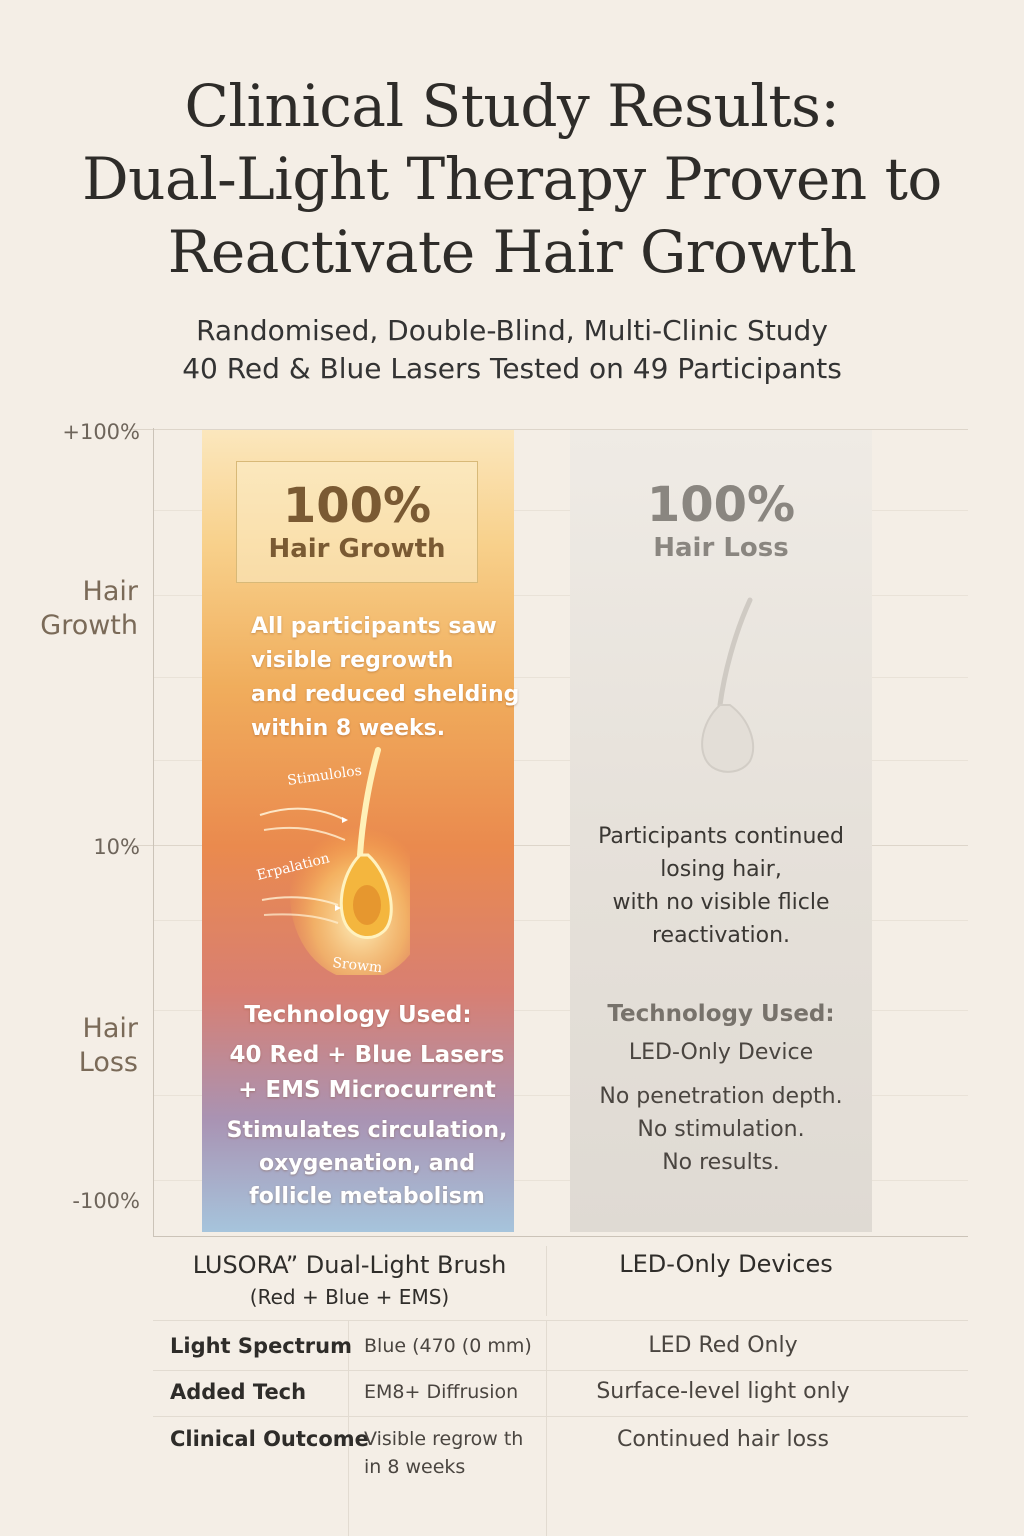 The width and height of the screenshot is (1024, 1536). What do you see at coordinates (546, 845) in the screenshot?
I see `gridline-mid` at bounding box center [546, 845].